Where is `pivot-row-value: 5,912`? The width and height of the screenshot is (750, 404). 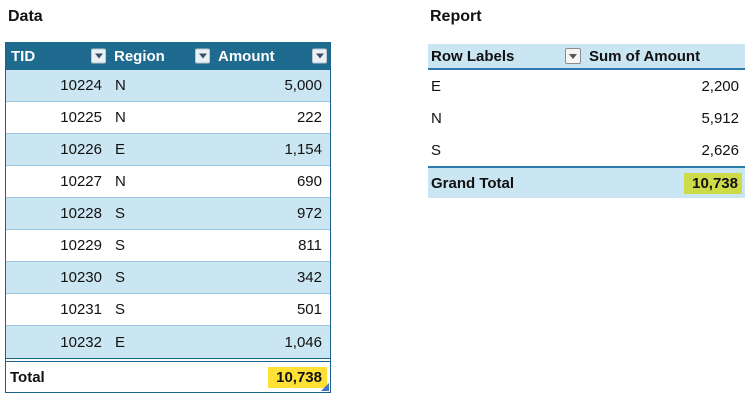 pivot-row-value: 5,912 is located at coordinates (720, 118).